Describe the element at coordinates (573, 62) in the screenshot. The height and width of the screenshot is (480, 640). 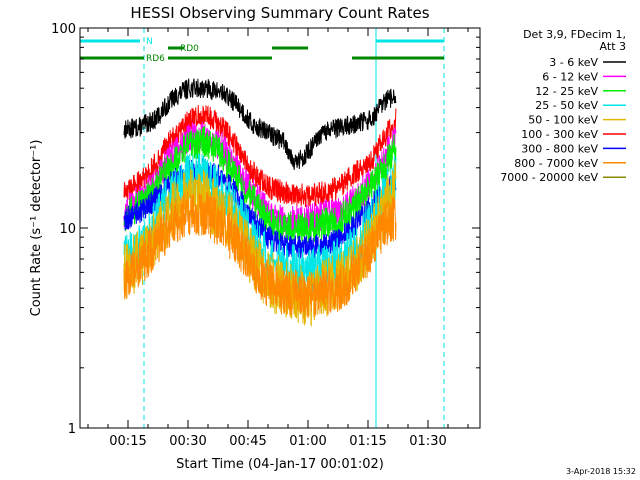
I see `legend-label-0: 3 - 6 keV` at that location.